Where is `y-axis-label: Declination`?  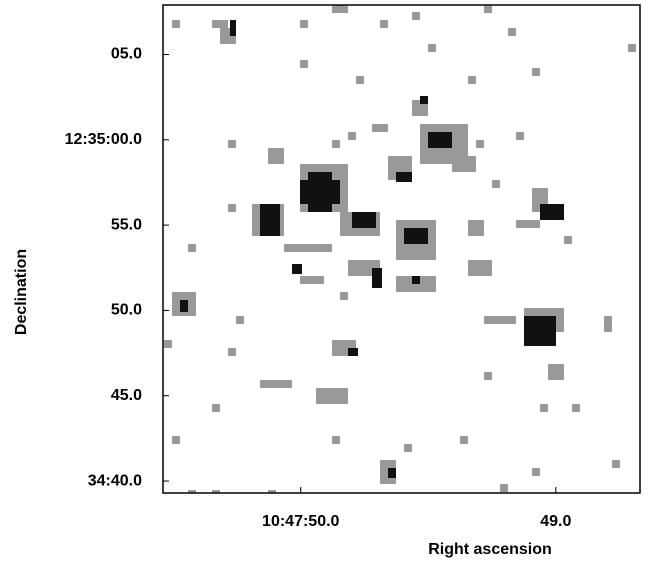
y-axis-label: Declination is located at coordinates (21, 292).